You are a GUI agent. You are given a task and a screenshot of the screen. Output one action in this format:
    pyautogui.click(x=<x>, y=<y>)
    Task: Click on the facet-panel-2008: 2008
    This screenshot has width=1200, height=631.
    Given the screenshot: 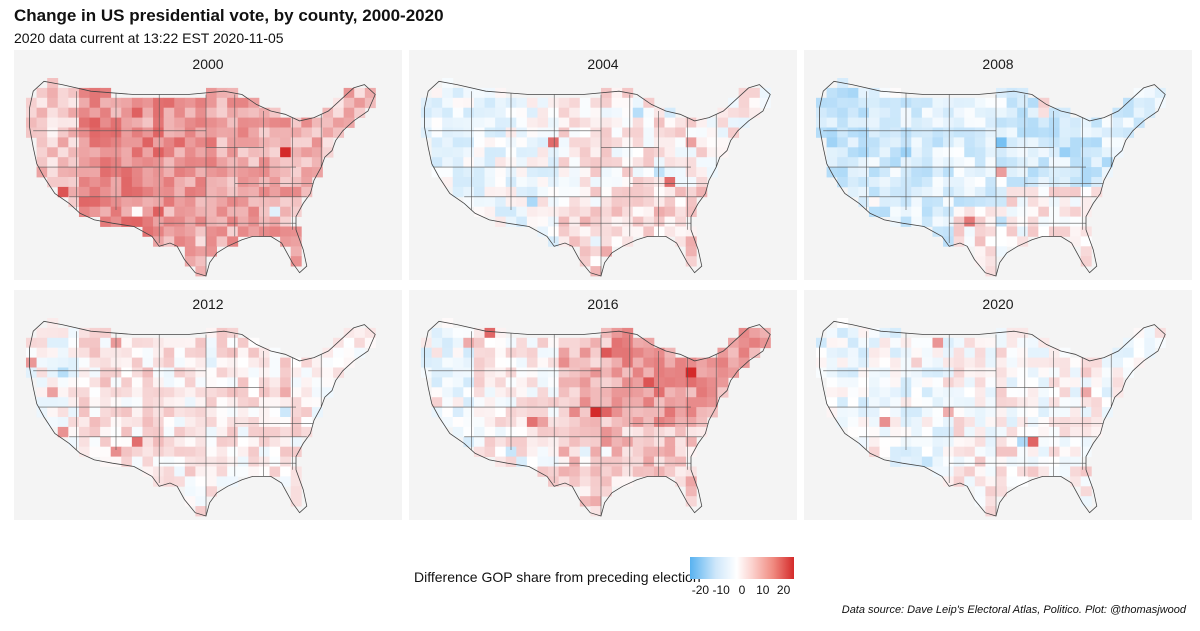 What is the action you would take?
    pyautogui.click(x=998, y=165)
    